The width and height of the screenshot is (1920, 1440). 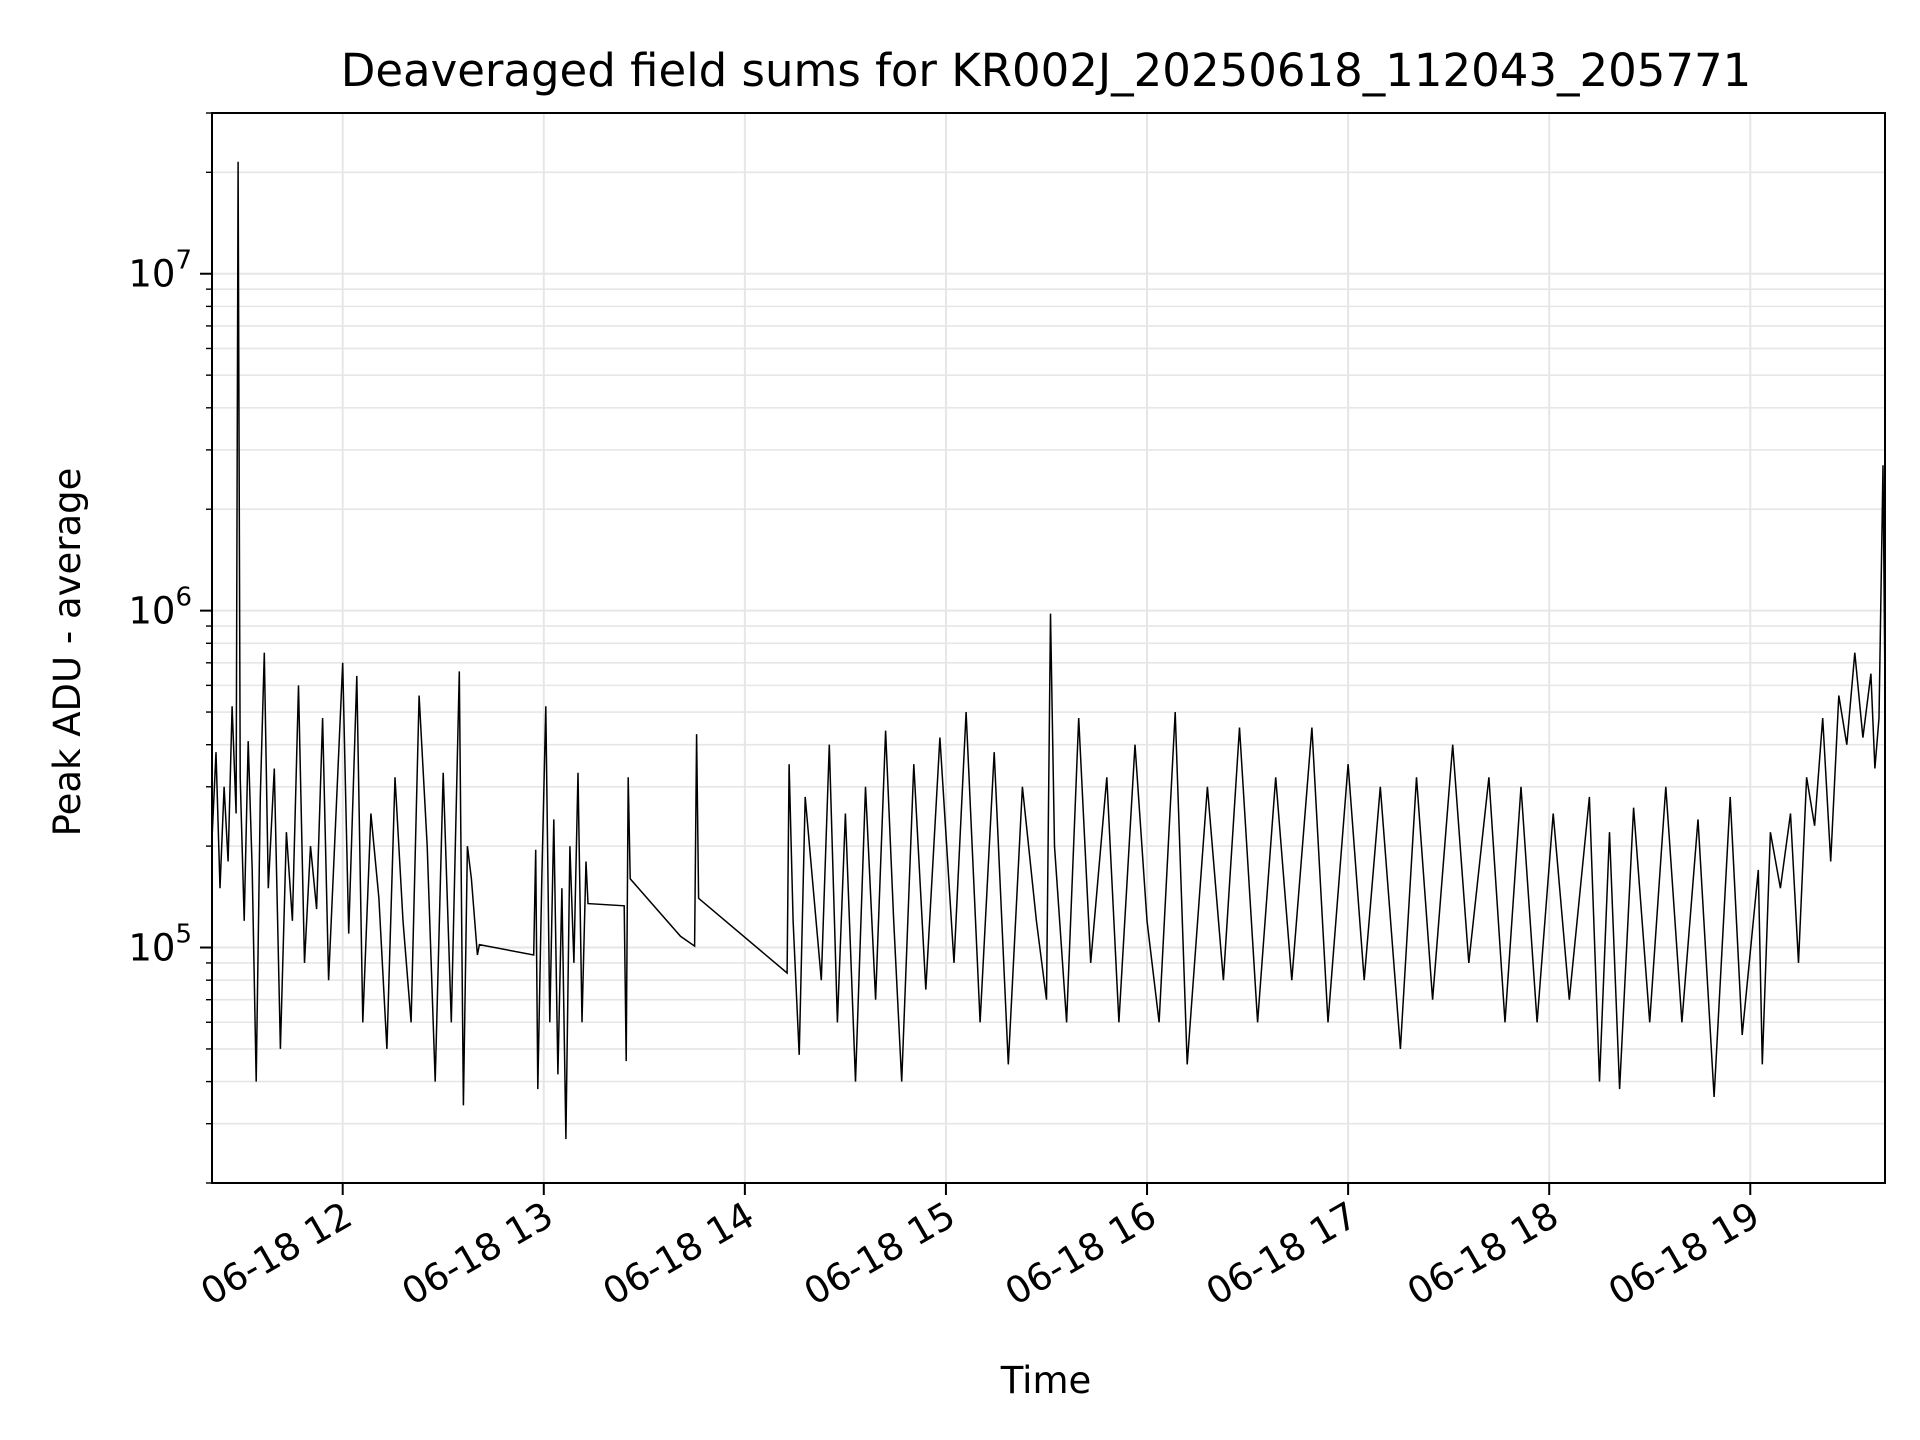 I want to click on y-axis-label: Peak ADU - average, so click(x=67, y=652).